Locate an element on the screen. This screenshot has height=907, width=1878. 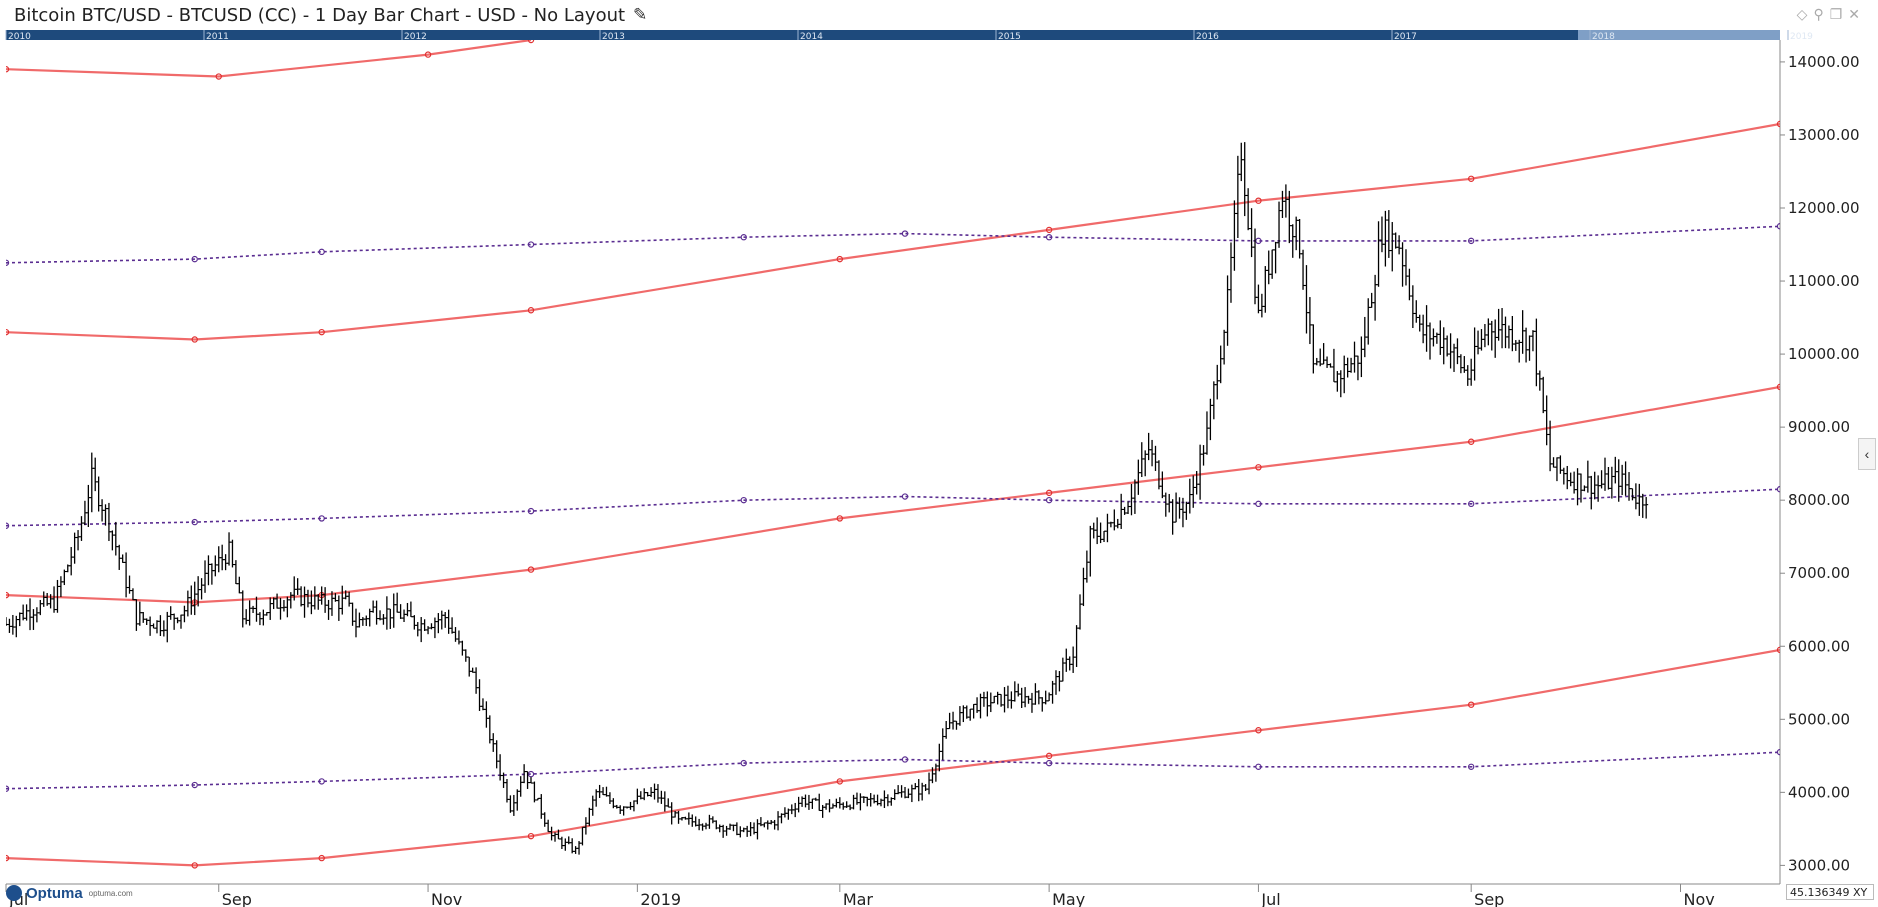
overview-window is located at coordinates (1679, 35).